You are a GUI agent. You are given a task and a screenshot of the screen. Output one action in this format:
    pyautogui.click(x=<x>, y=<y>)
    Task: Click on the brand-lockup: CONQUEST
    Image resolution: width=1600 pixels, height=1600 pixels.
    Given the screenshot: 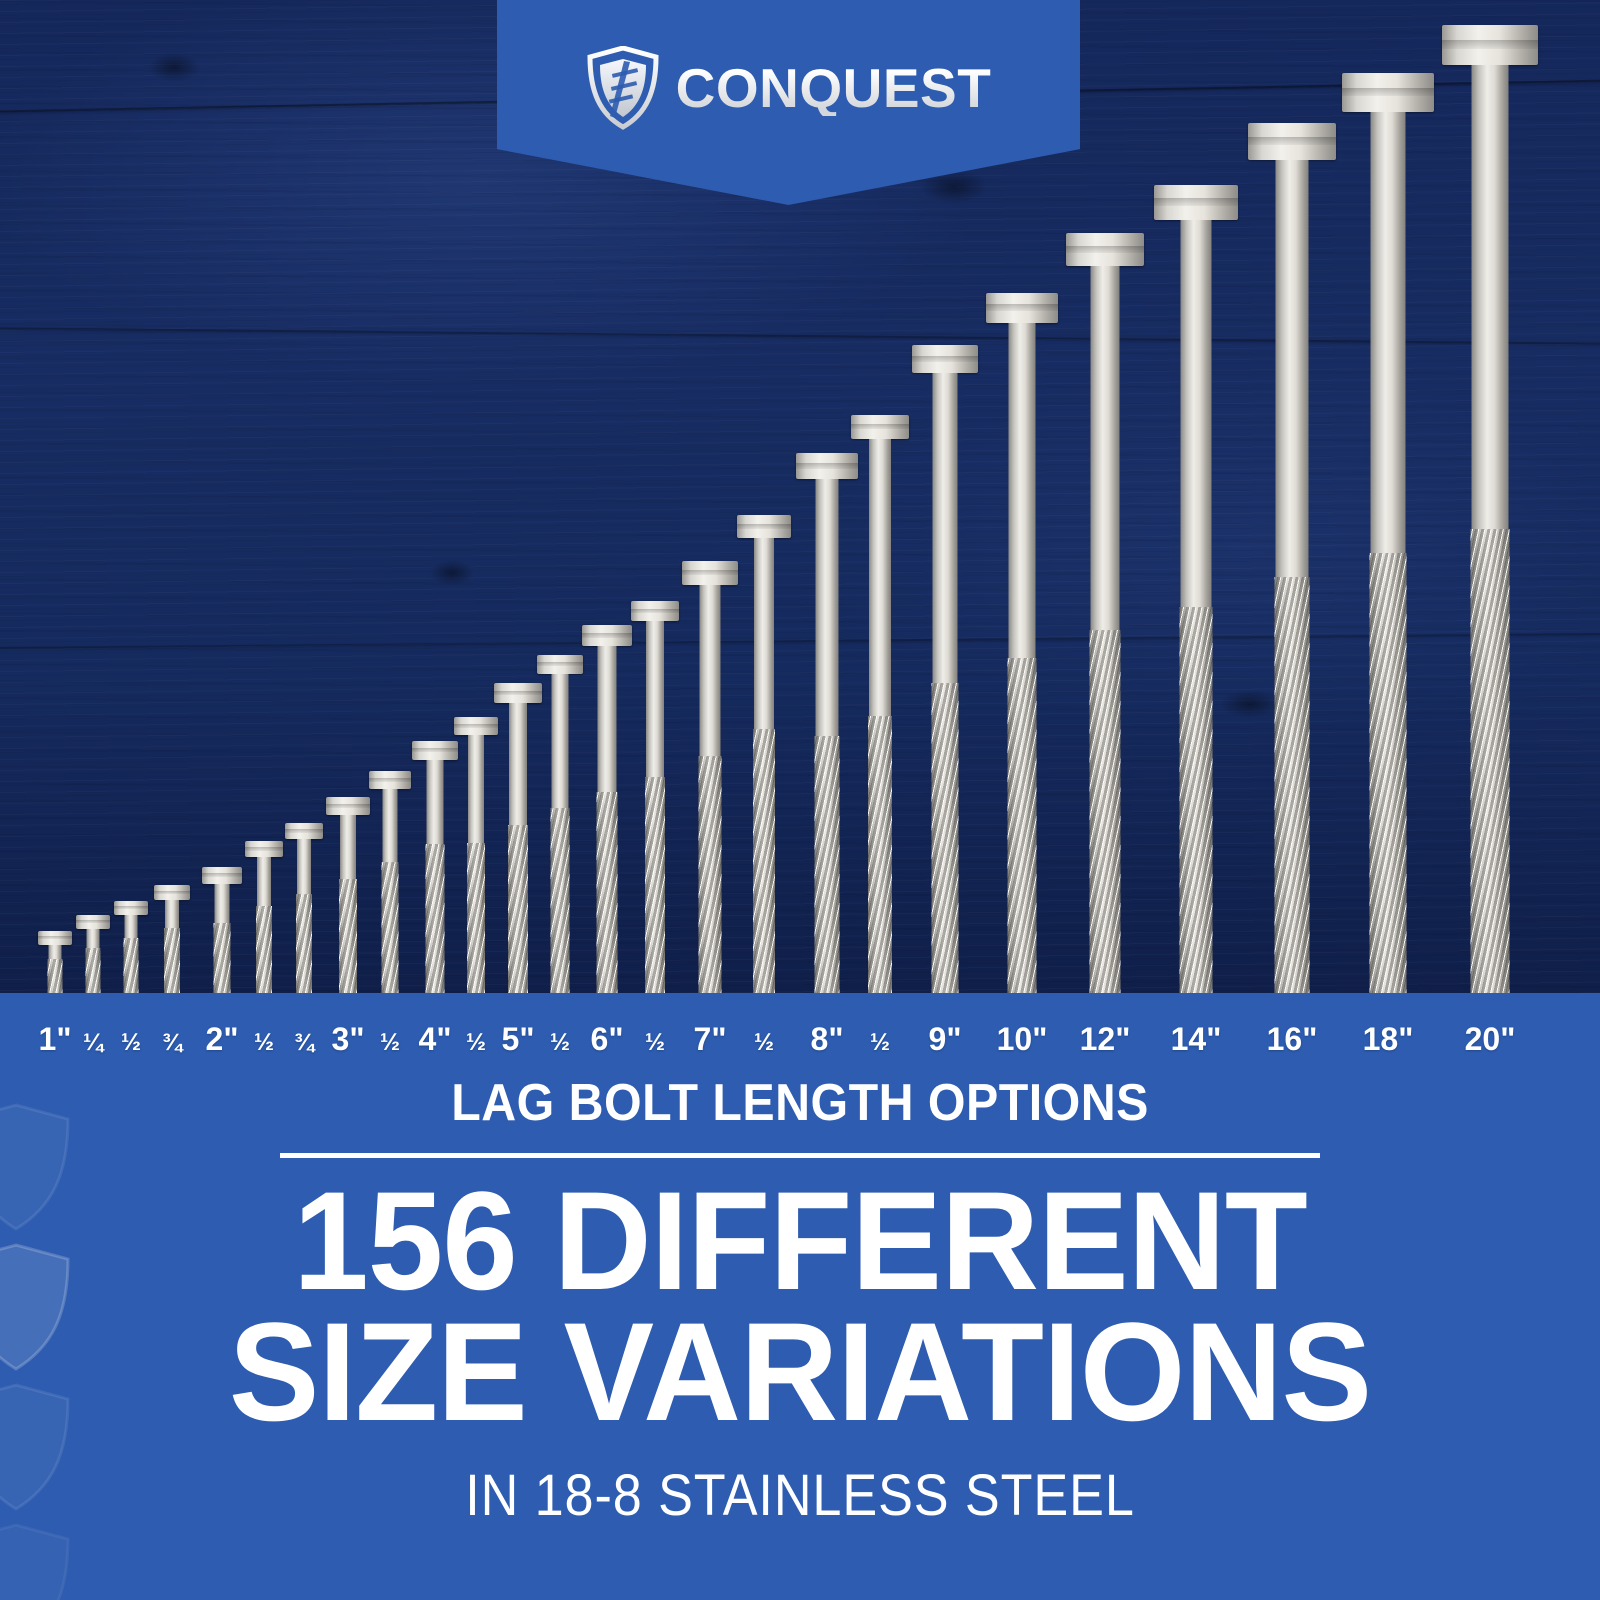 What is the action you would take?
    pyautogui.click(x=789, y=88)
    